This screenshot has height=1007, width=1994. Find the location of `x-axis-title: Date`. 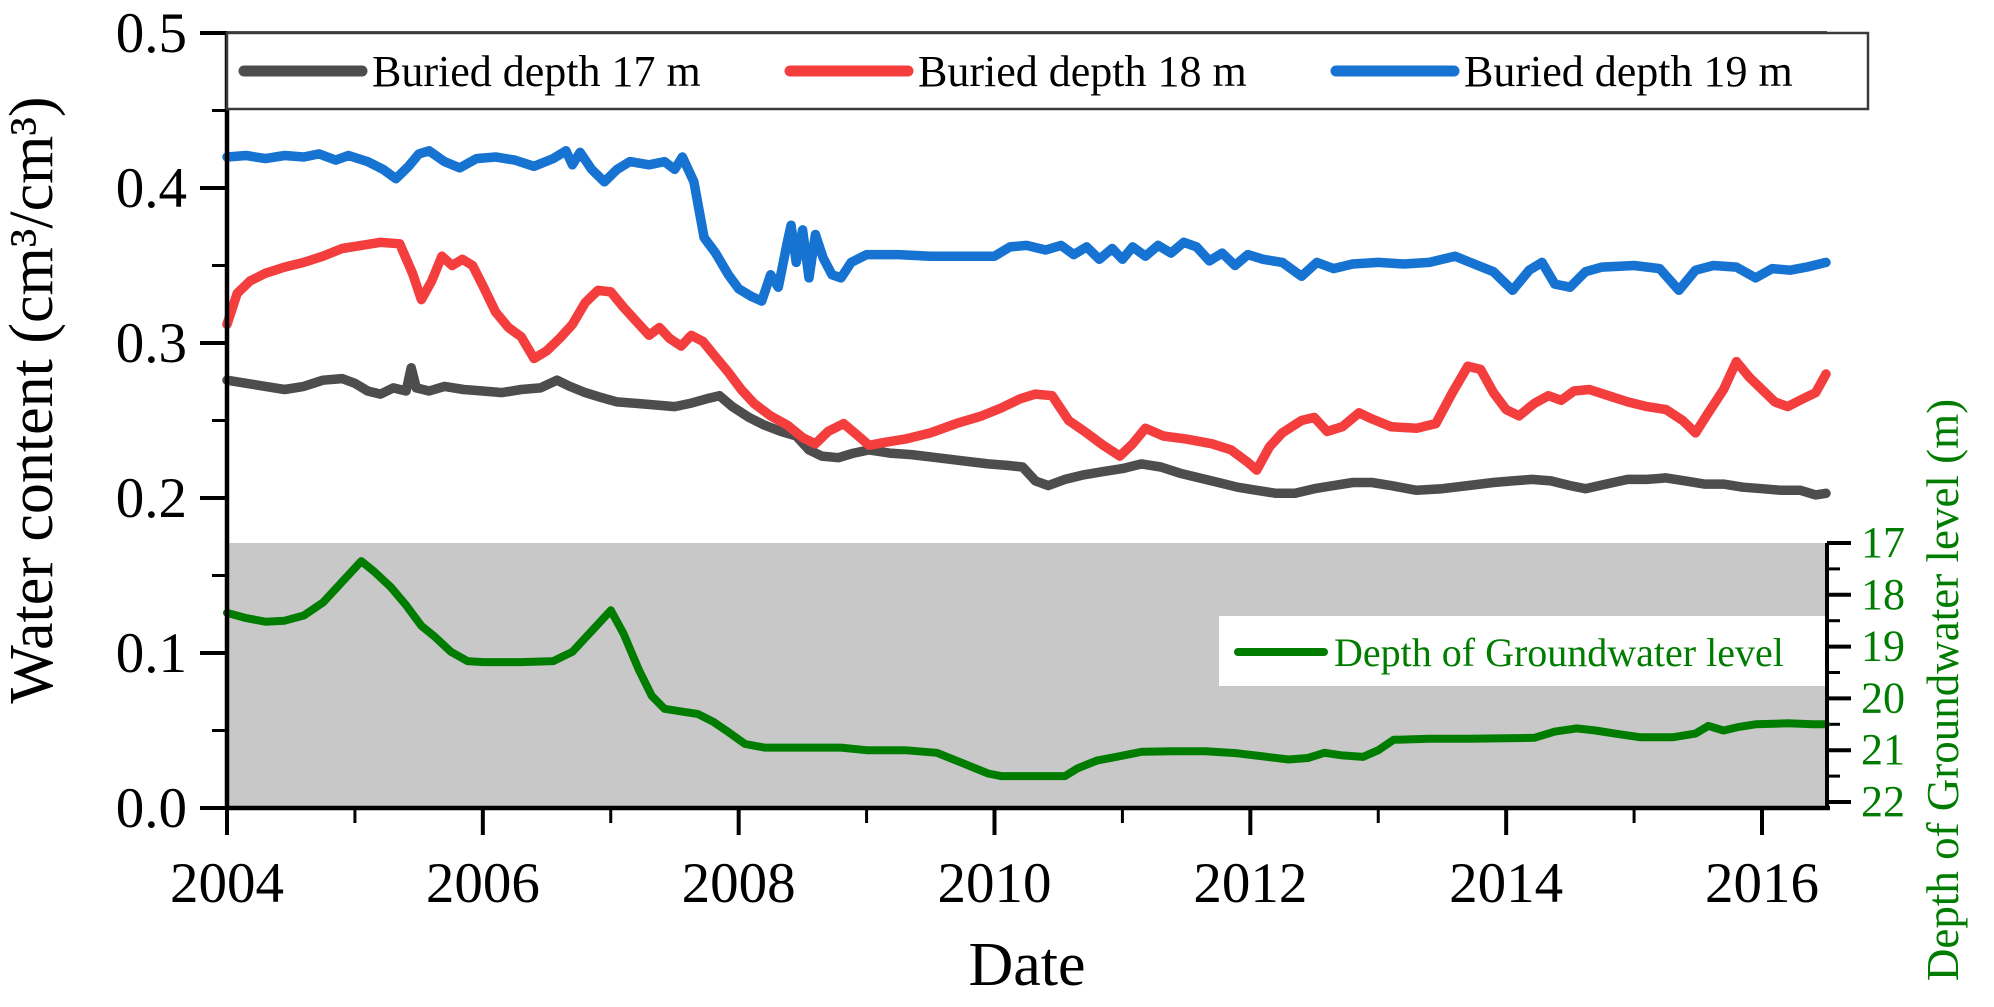

x-axis-title: Date is located at coordinates (1026, 965).